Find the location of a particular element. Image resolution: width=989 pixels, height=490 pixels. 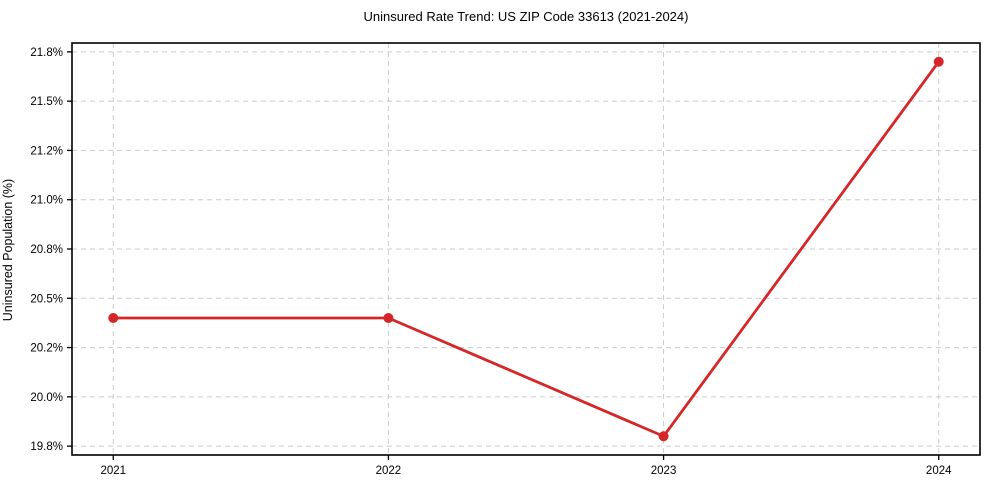

y-tick-label: 20.2% is located at coordinates (46, 349).